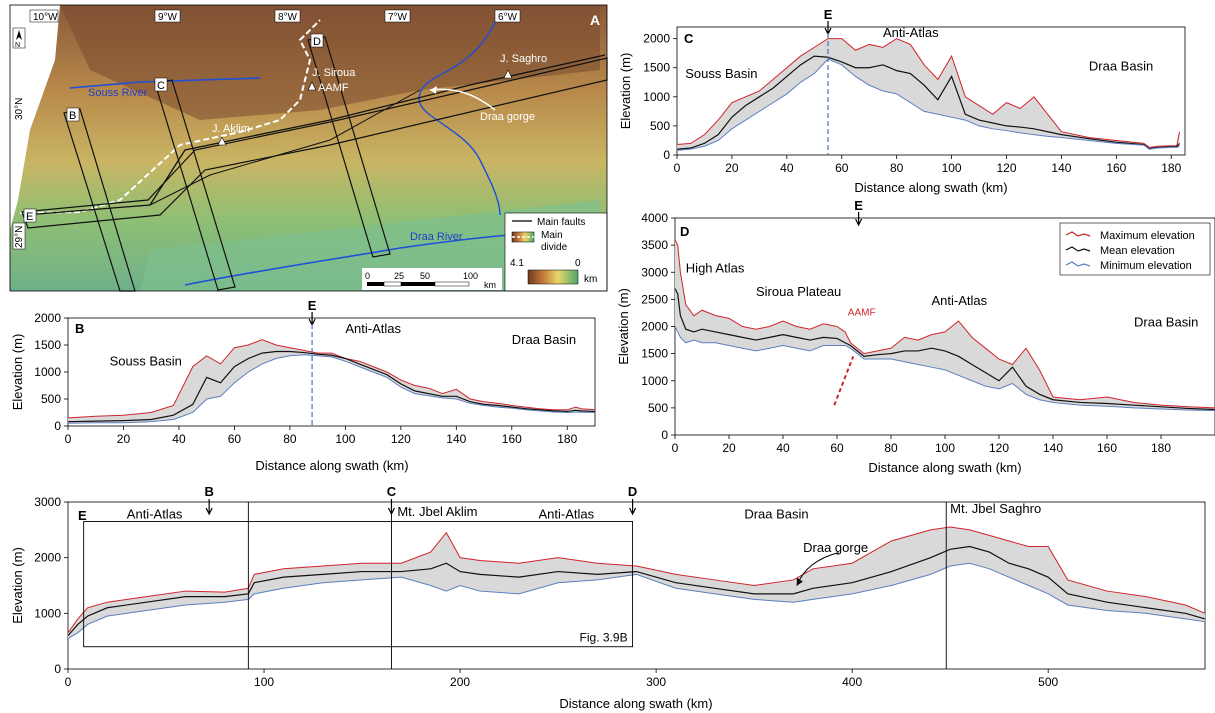 This screenshot has width=1215, height=713. I want to click on swath-marker-label: D, so click(632, 491).